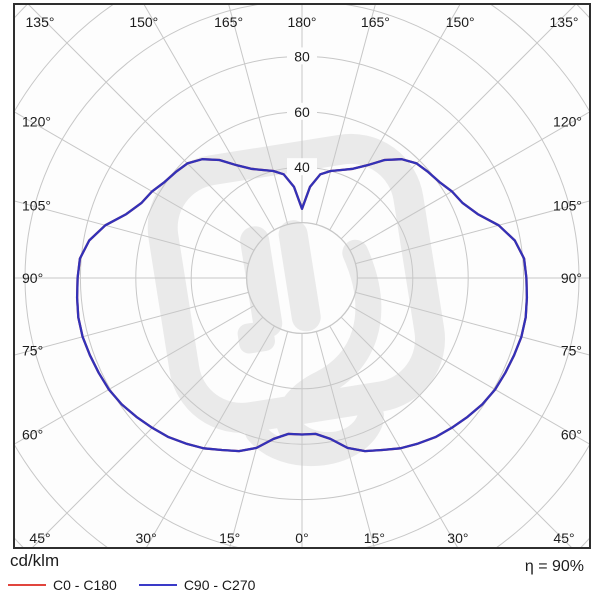 This screenshot has width=600, height=600. What do you see at coordinates (85, 585) in the screenshot?
I see `legend-label-c0-c180: C0 - C180` at bounding box center [85, 585].